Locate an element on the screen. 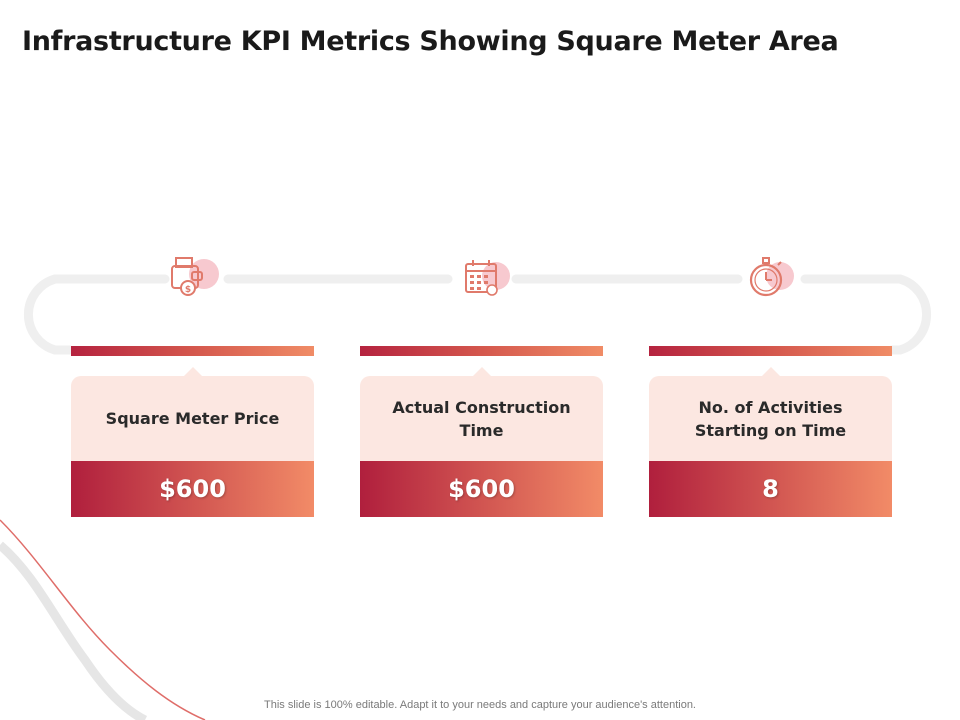 The width and height of the screenshot is (960, 720). card-value-box: 8 is located at coordinates (770, 489).